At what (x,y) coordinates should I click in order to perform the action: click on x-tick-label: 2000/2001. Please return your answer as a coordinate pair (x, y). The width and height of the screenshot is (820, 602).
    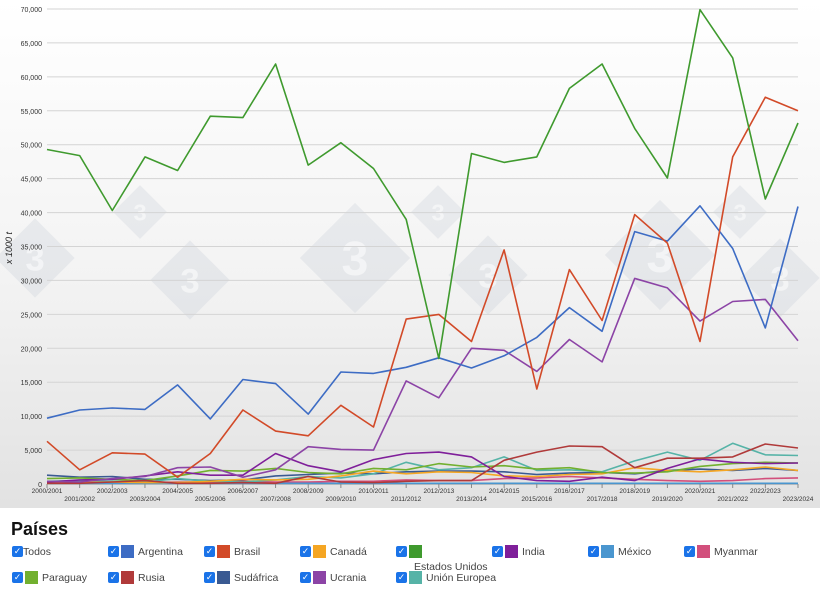
    Looking at the image, I should click on (47, 491).